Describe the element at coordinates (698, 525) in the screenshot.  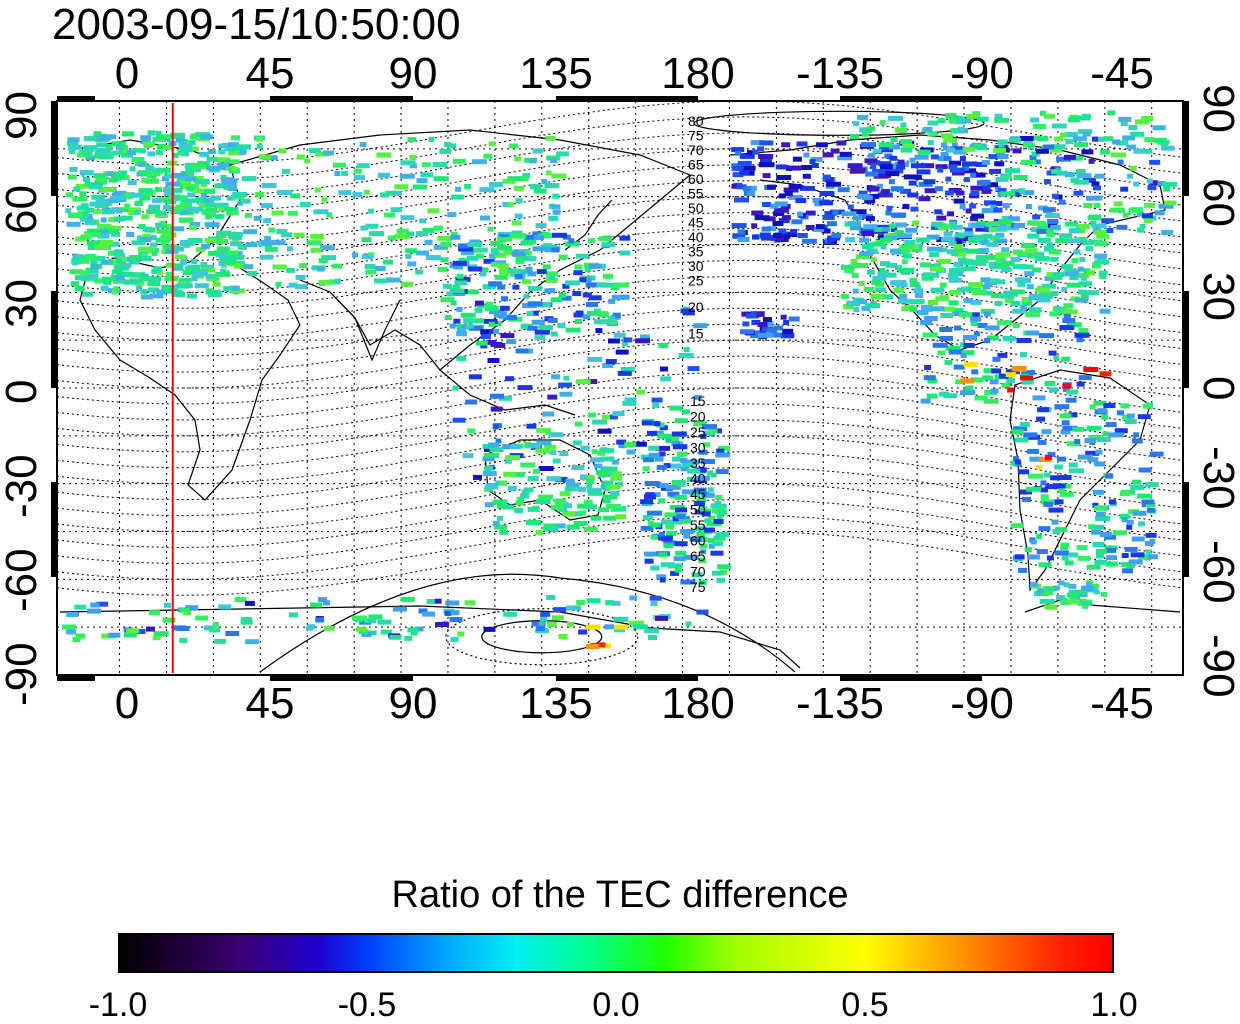
I see `contour-label-south: 55` at that location.